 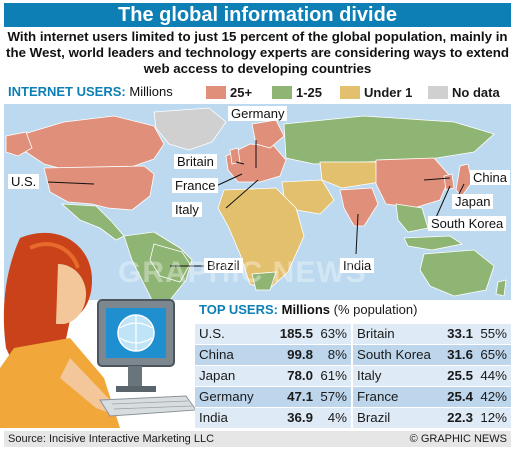 I want to click on table-cell-country: Japan, so click(x=217, y=375).